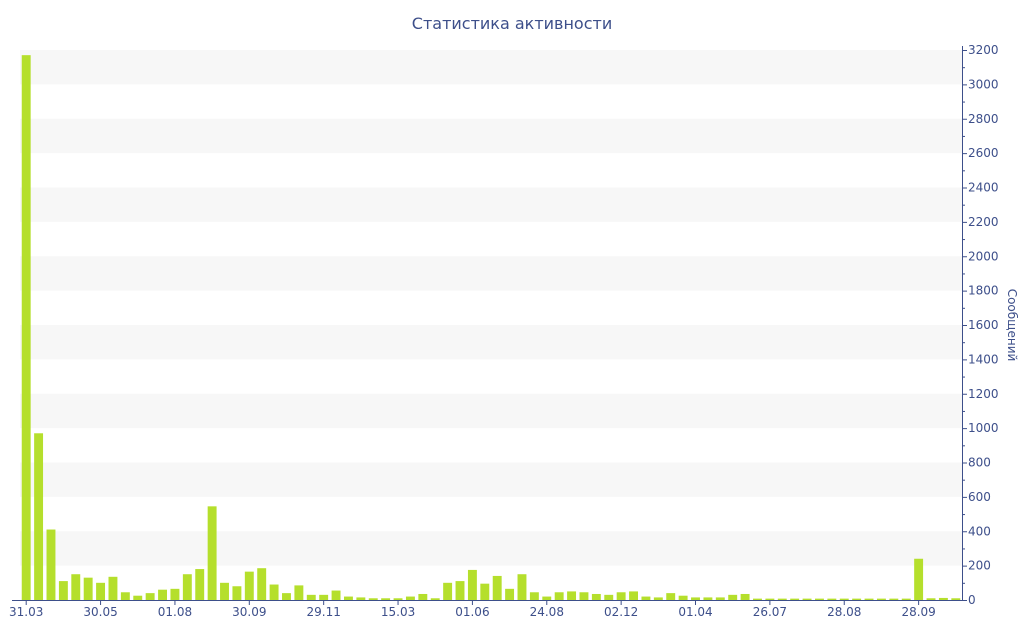 The width and height of the screenshot is (1024, 640). Describe the element at coordinates (979, 463) in the screenshot. I see `y-tick-label: 800` at that location.